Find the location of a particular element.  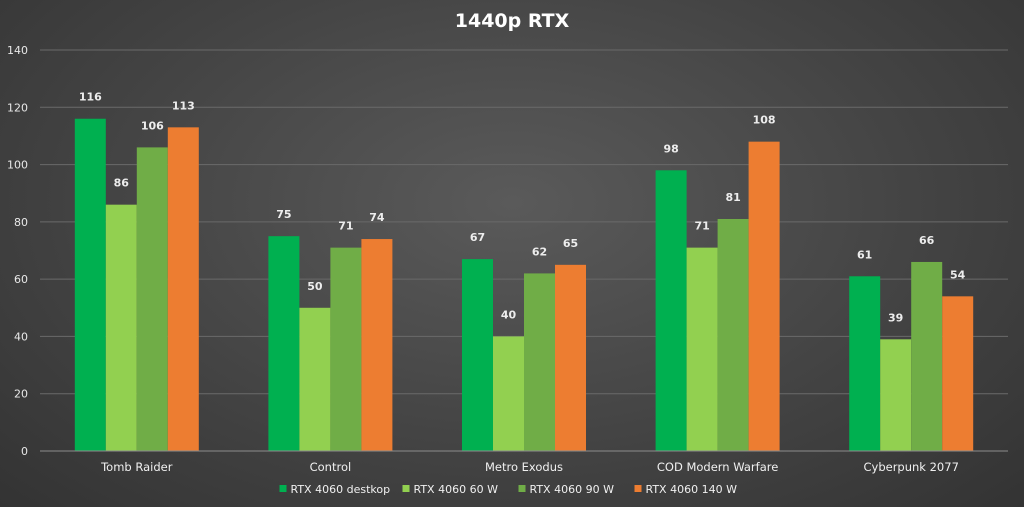

y-tick-label: 80 is located at coordinates (21, 222).